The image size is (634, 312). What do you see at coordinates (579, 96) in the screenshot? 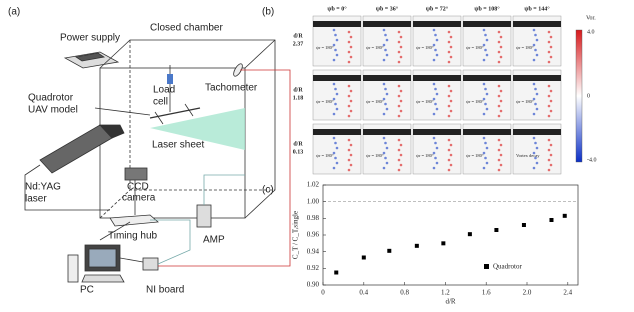
I see `colorbar` at bounding box center [579, 96].